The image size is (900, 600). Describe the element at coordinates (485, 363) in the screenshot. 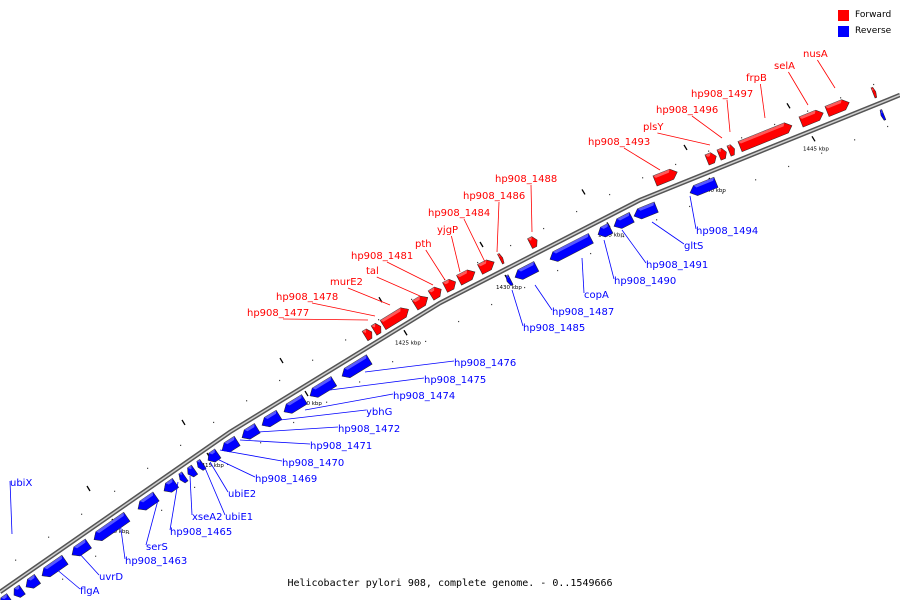

I see `reverse-gene-label-hp908-1476: hp908_1476` at that location.